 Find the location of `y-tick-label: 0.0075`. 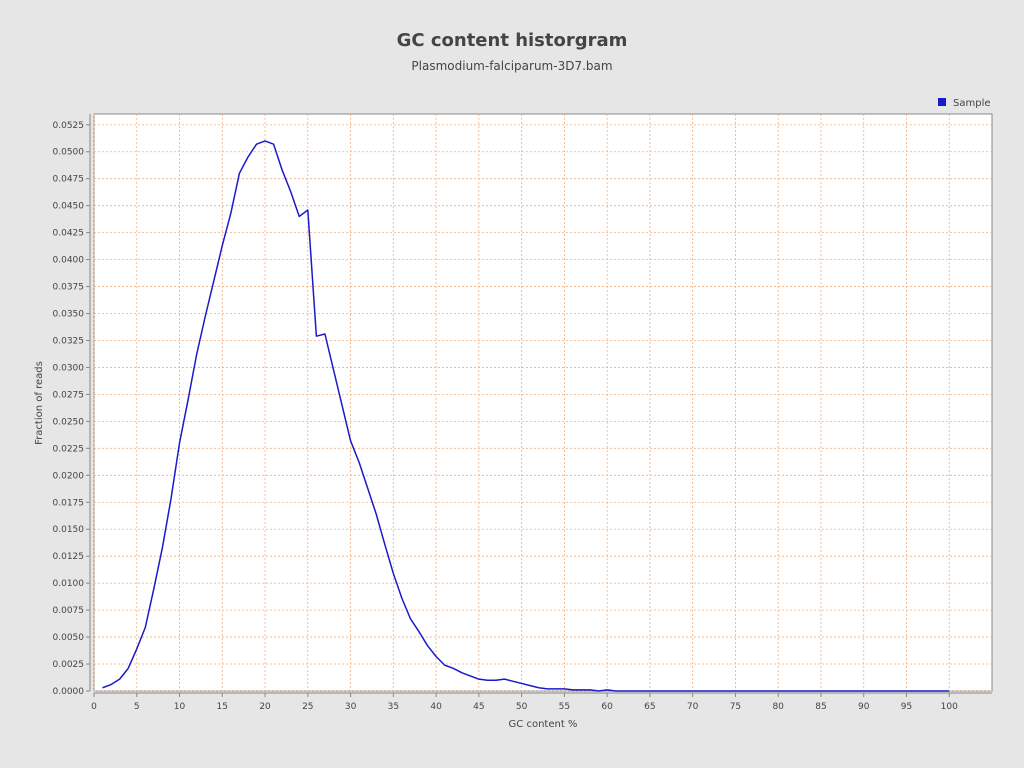

y-tick-label: 0.0075 is located at coordinates (69, 611).